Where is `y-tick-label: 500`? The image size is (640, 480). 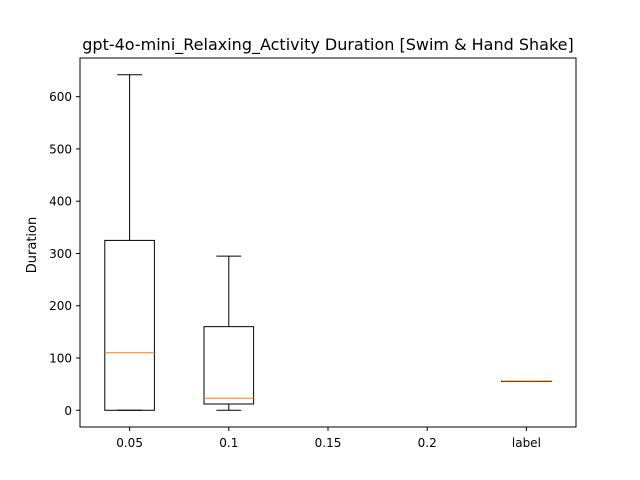 y-tick-label: 500 is located at coordinates (60, 149).